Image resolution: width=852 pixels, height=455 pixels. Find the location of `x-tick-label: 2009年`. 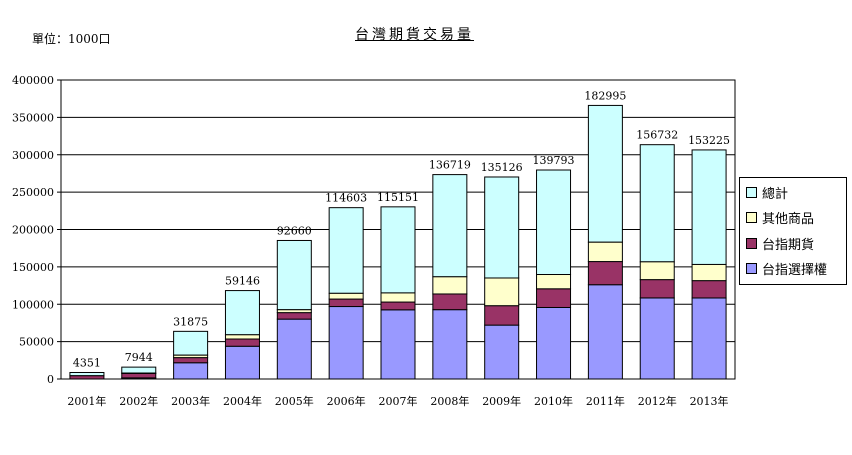

x-tick-label: 2009年 is located at coordinates (501, 401).